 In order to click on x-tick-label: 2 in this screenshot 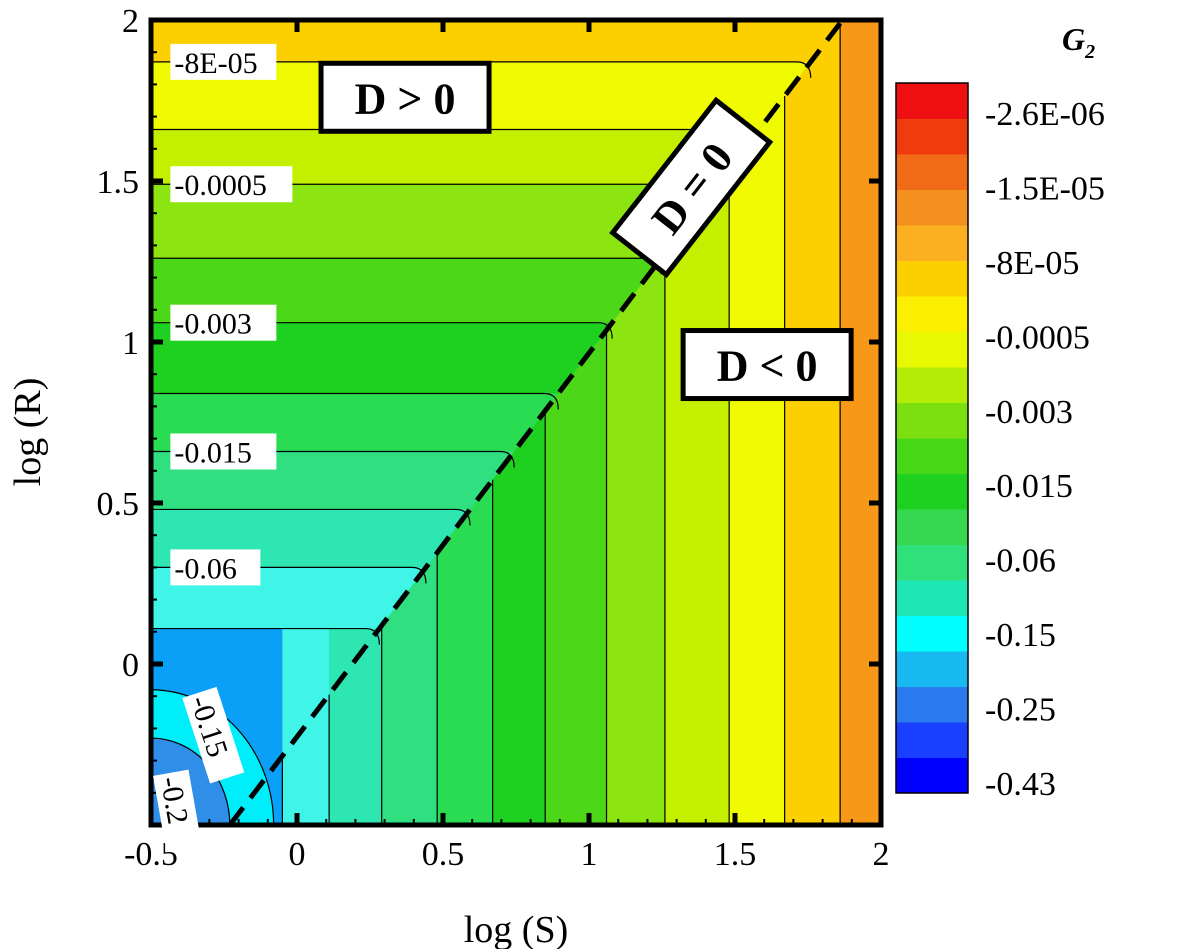, I will do `click(881, 854)`.